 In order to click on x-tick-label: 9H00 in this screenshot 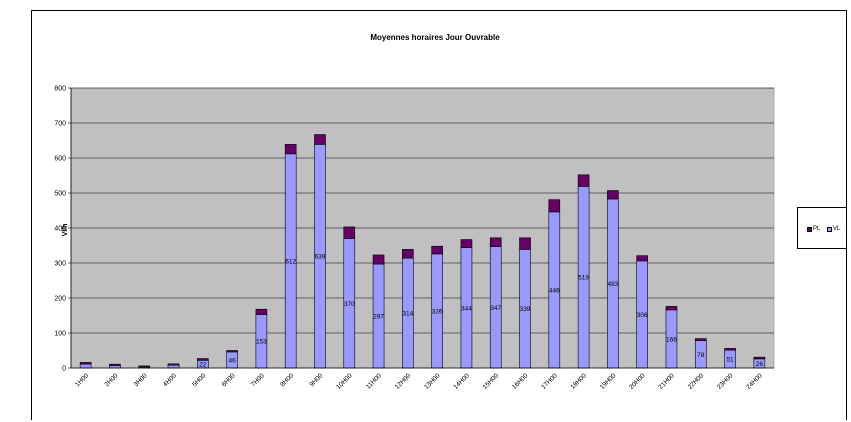, I will do `click(316, 380)`.